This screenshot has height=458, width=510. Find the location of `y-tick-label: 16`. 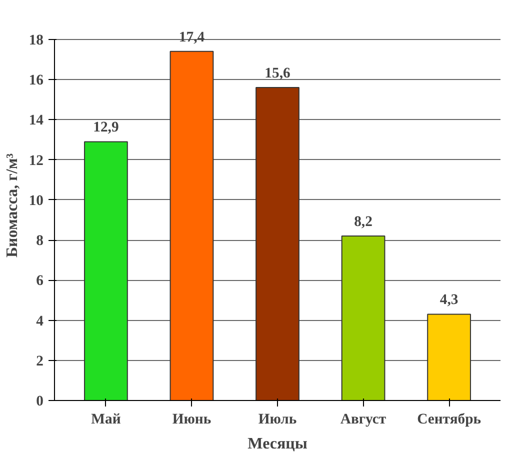

y-tick-label: 16 is located at coordinates (36, 80).